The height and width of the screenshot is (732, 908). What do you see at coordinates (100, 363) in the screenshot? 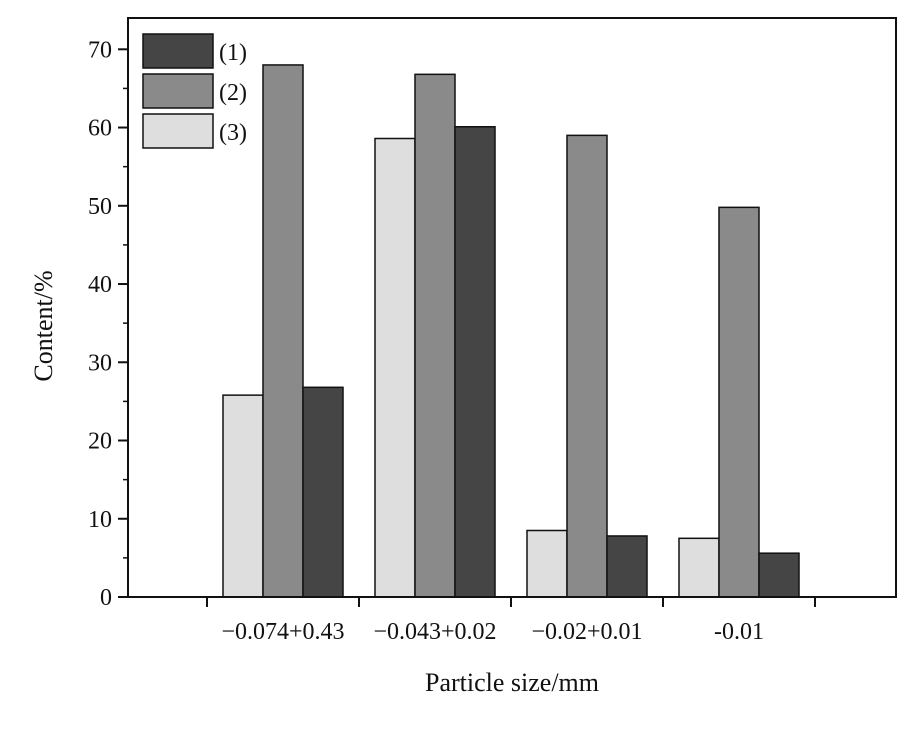
I see `y-tick-label: 30` at bounding box center [100, 363].